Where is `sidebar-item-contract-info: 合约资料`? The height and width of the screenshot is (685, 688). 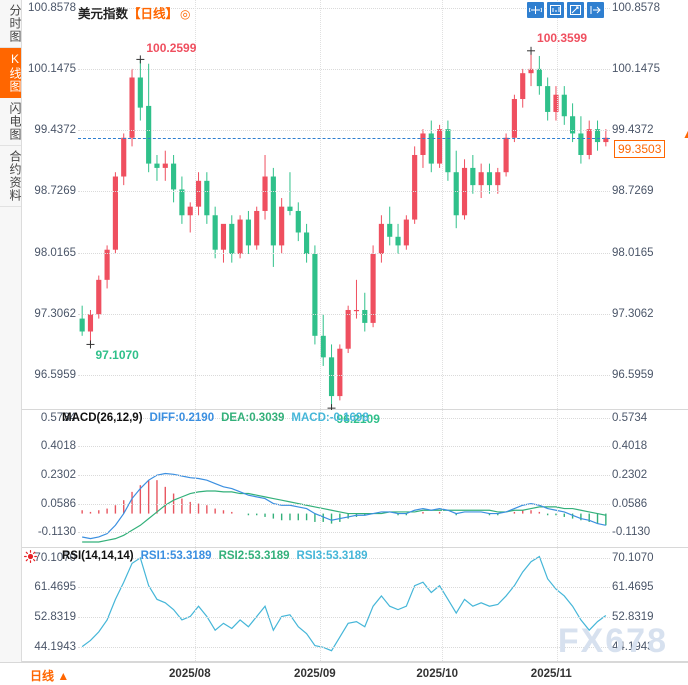
sidebar-item-contract-info: 合约资料 is located at coordinates (11, 176).